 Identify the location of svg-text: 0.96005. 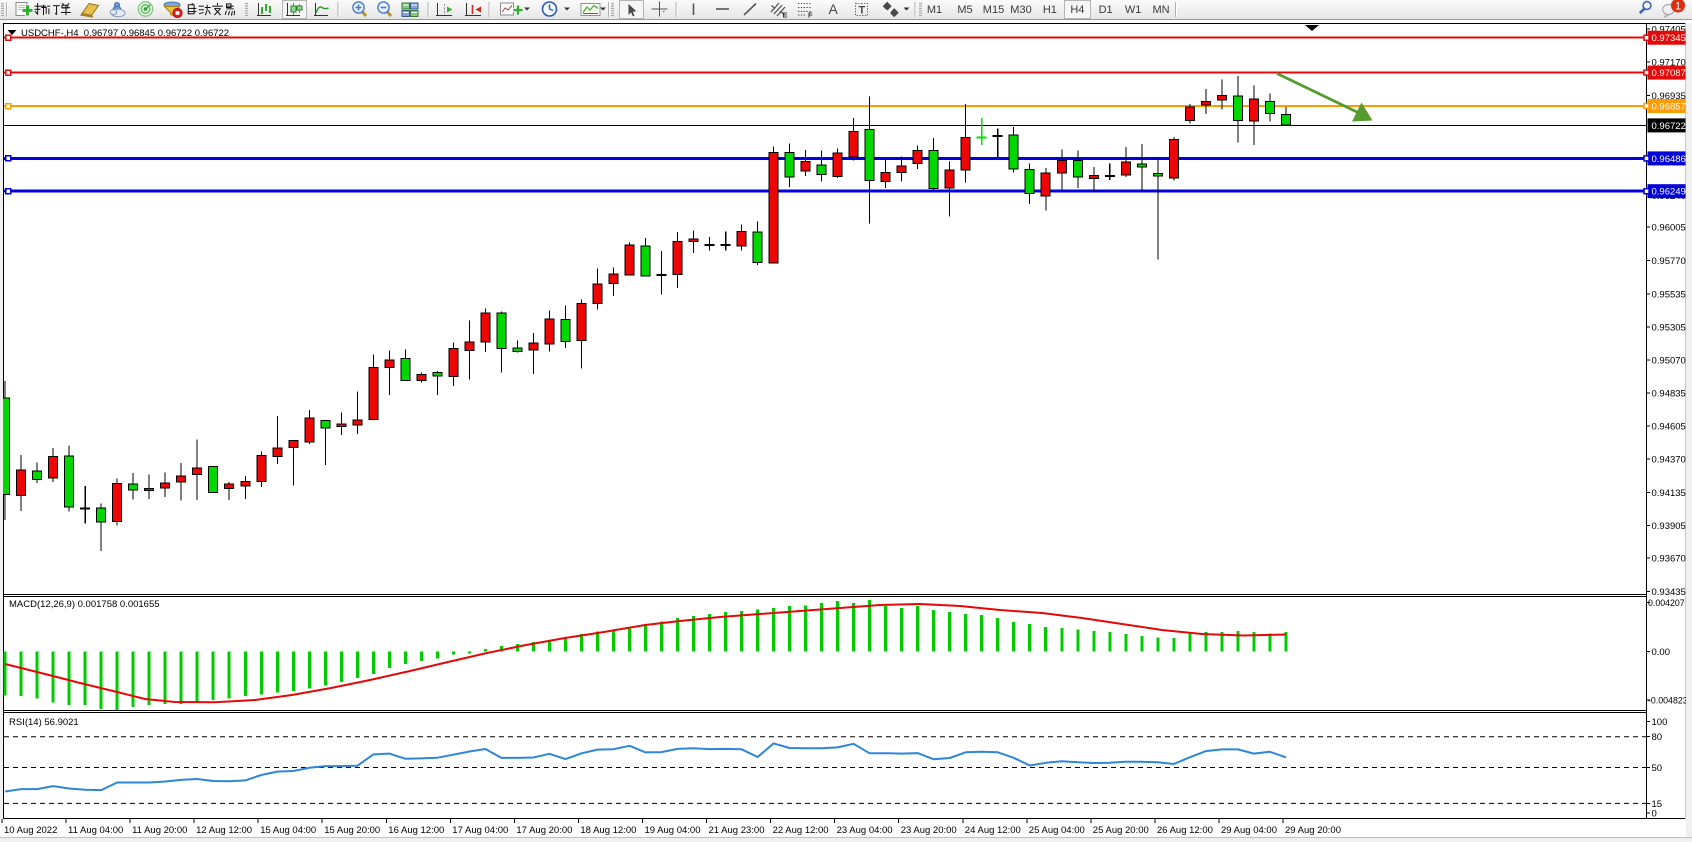
(1669, 228).